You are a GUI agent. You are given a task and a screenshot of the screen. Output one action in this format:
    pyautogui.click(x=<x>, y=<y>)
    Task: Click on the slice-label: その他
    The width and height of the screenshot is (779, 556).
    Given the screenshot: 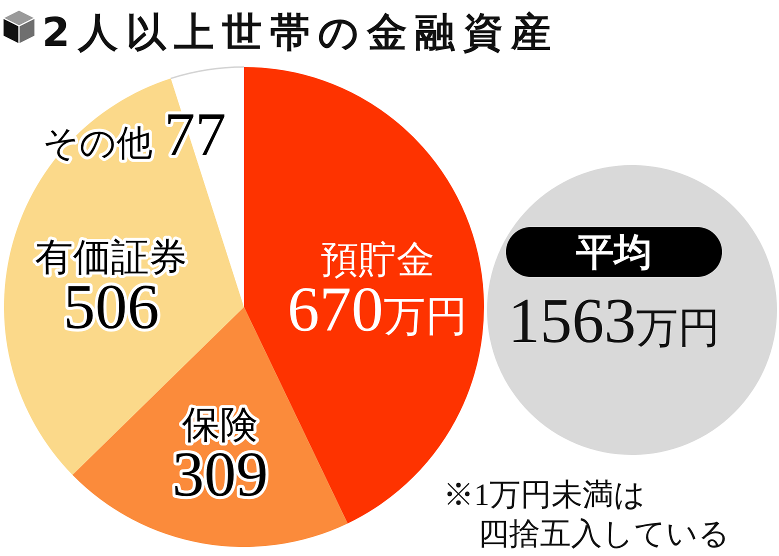 What is the action you would take?
    pyautogui.click(x=103, y=143)
    